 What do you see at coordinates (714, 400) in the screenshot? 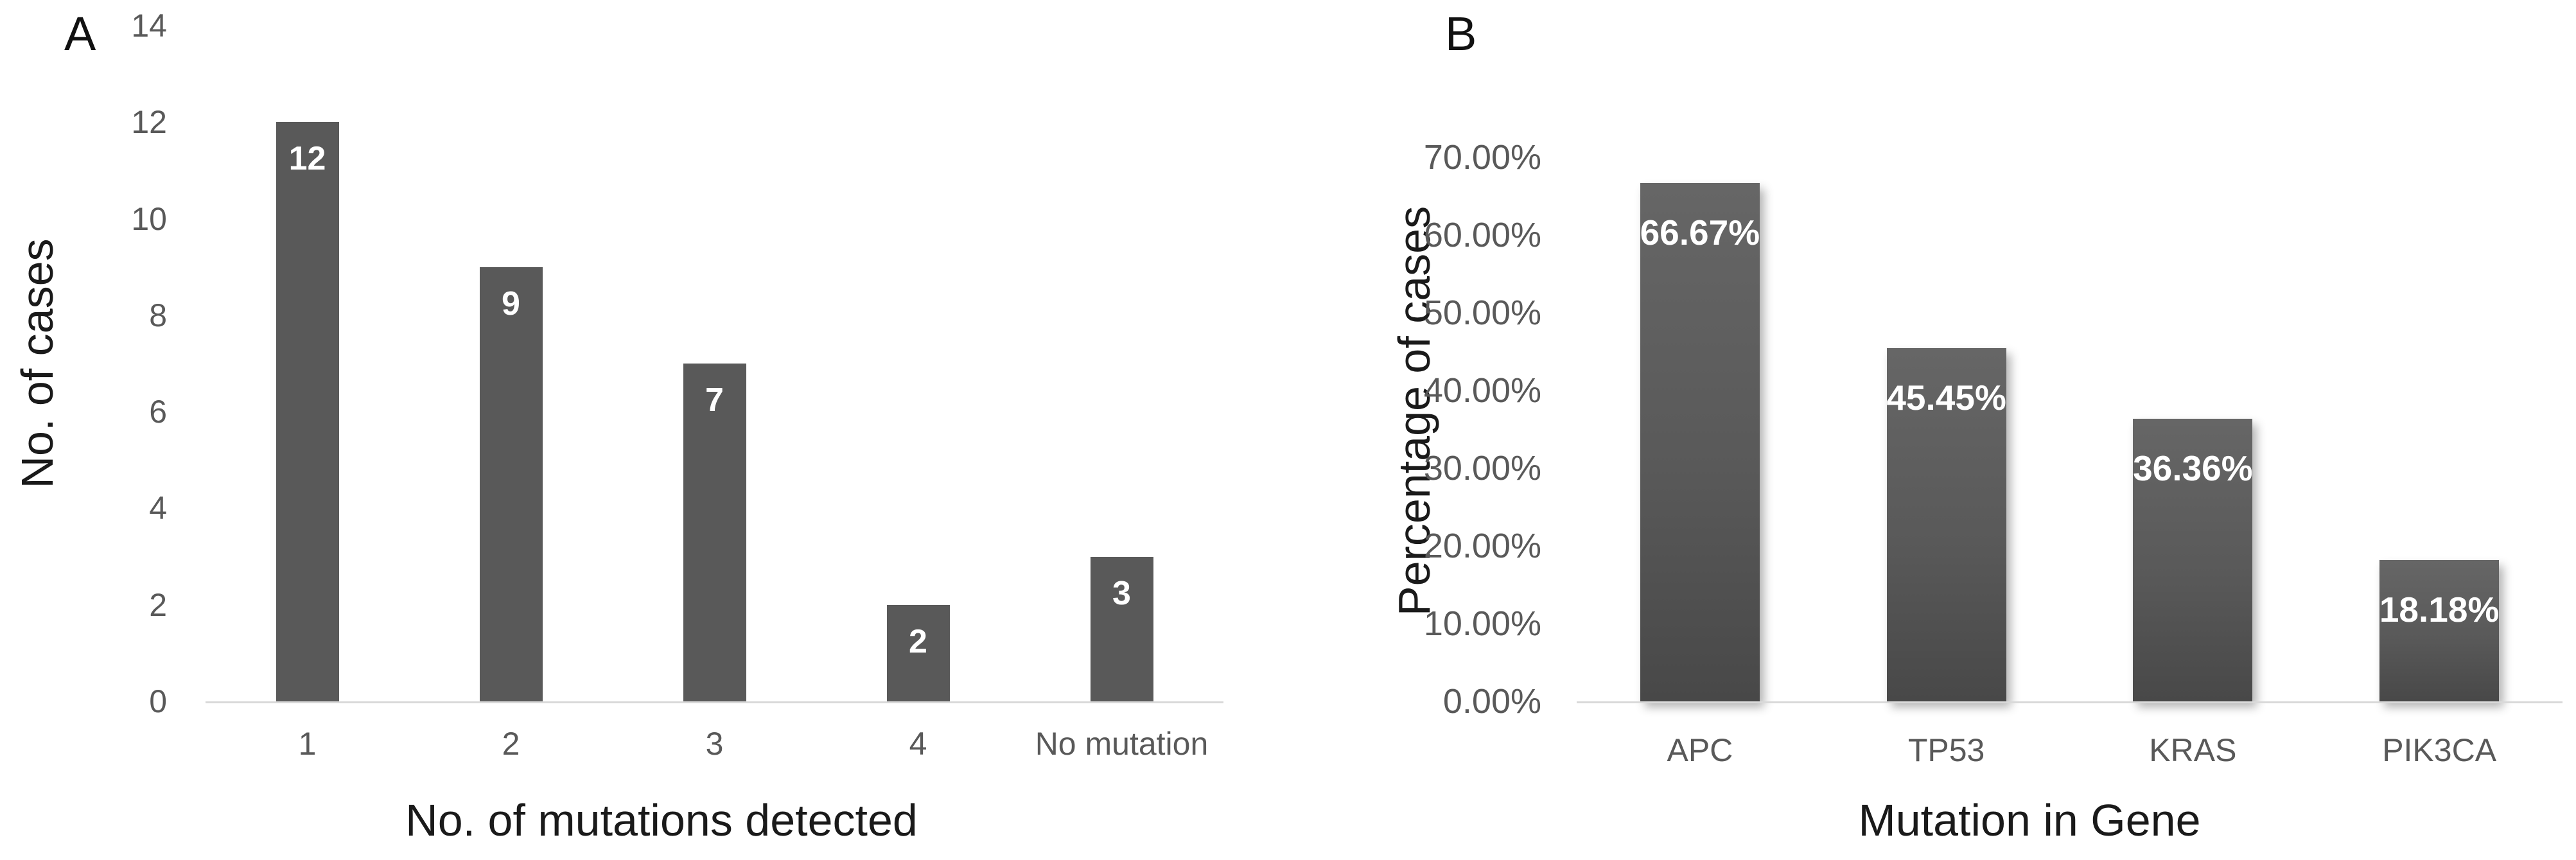
I see `bar-value-label: 7` at bounding box center [714, 400].